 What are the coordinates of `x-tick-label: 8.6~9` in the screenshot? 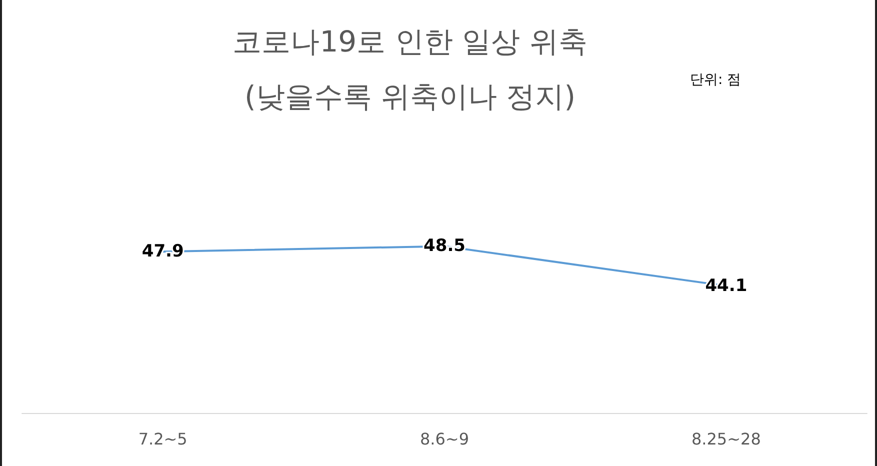 It's located at (445, 439).